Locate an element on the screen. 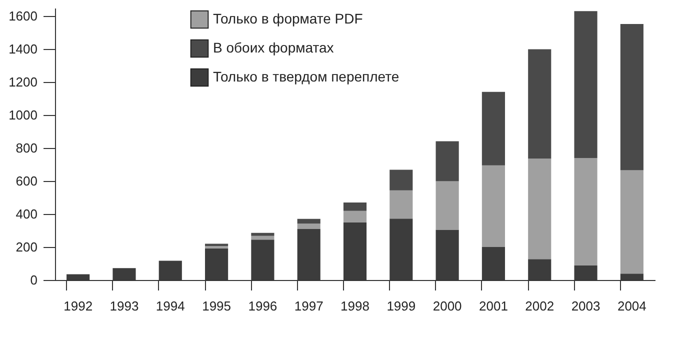 The image size is (684, 343). x-tick-label: 1995 is located at coordinates (216, 306).